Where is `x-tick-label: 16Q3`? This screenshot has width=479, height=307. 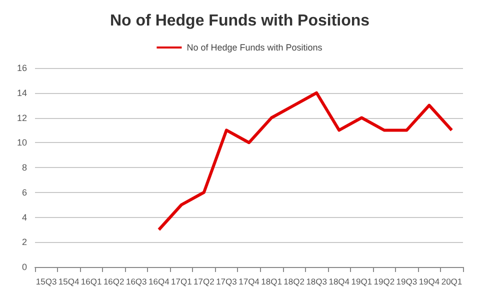 x-tick-label: 16Q3 is located at coordinates (137, 281).